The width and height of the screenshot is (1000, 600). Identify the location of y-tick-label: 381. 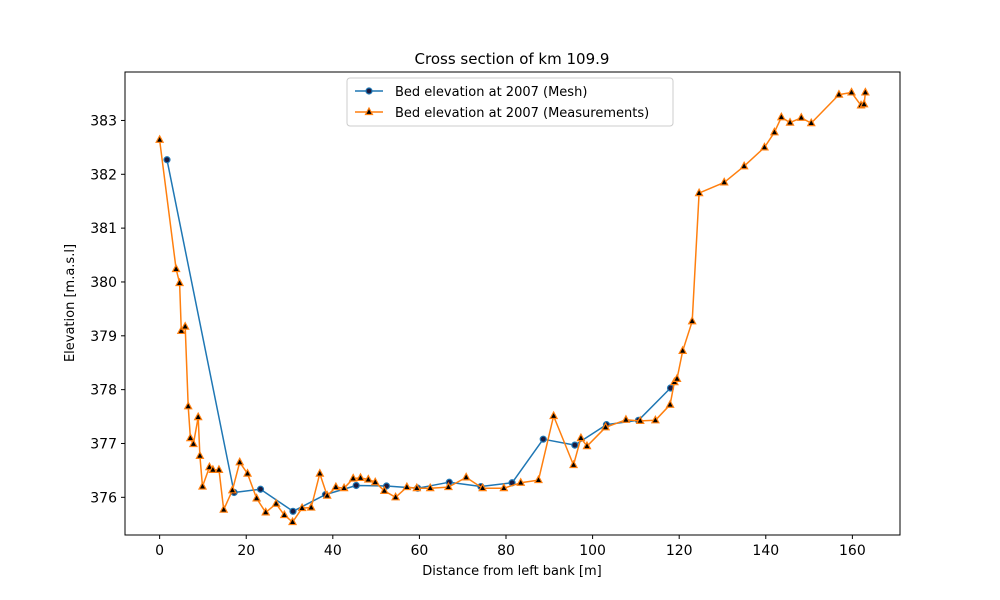
(103, 229).